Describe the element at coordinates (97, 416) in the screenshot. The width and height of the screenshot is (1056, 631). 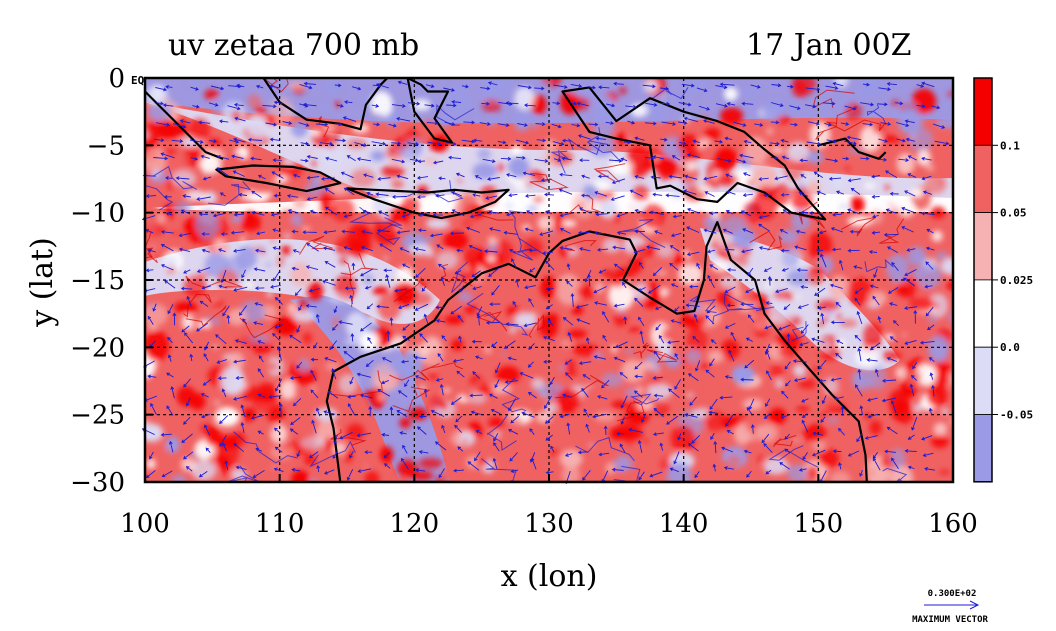
I see `y-tick-label: −25` at that location.